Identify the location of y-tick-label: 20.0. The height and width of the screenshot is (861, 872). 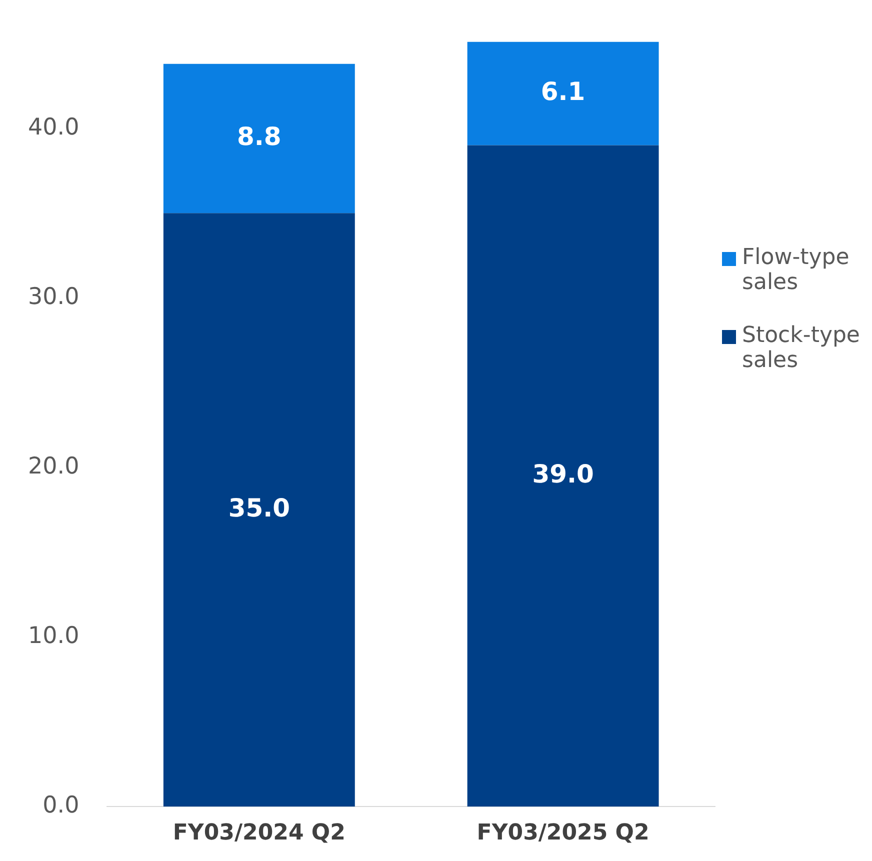
(54, 466).